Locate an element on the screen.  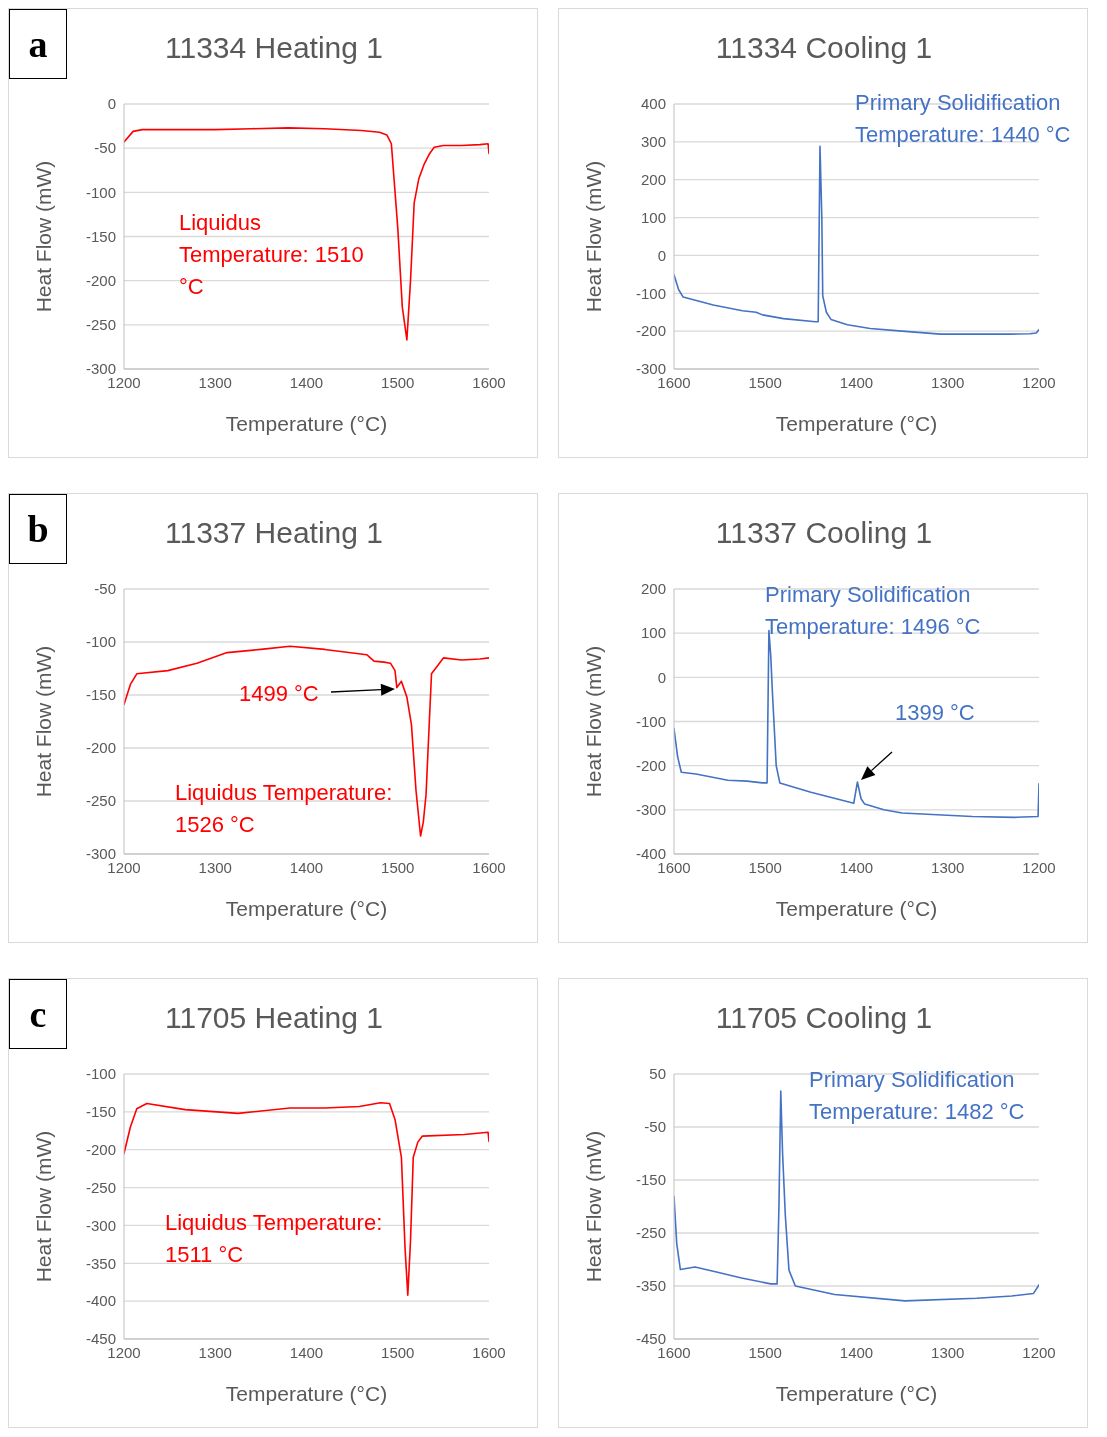
chart-title: 11705 Cooling 1 is located at coordinates (824, 1018).